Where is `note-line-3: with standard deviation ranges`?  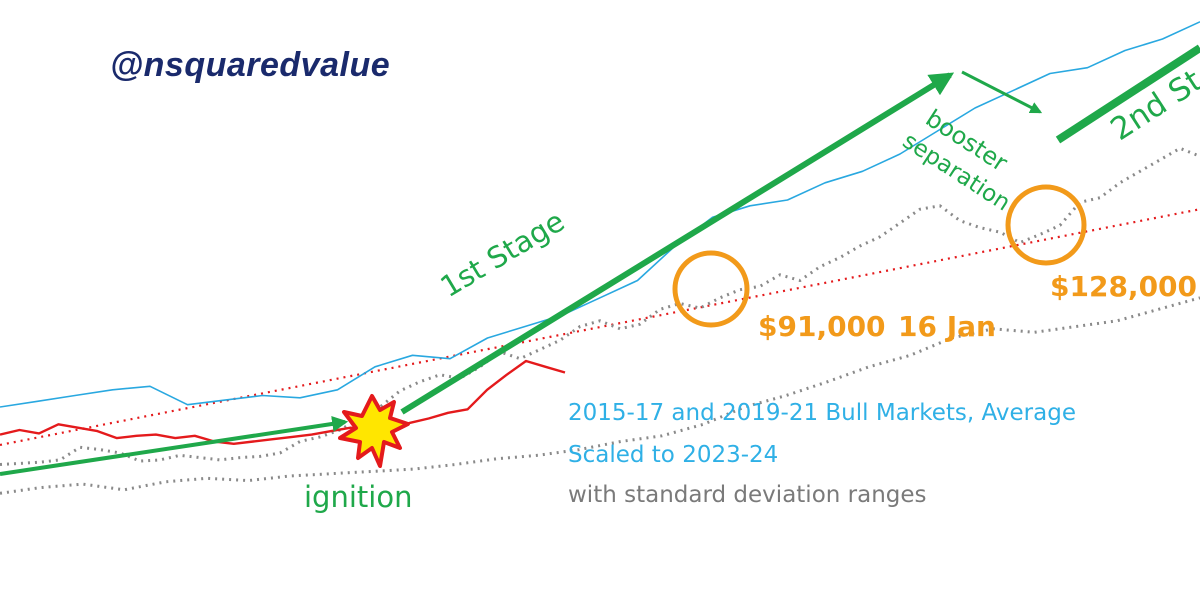
note-line-3: with standard deviation ranges is located at coordinates (747, 495).